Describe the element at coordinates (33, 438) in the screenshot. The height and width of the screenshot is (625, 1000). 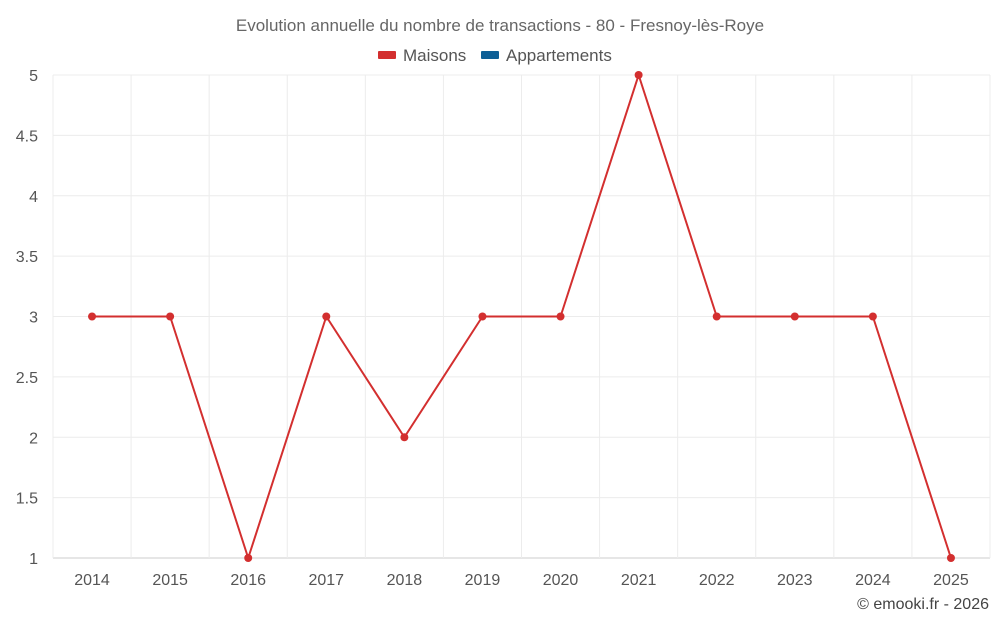
I see `y-tick-label: 2` at that location.